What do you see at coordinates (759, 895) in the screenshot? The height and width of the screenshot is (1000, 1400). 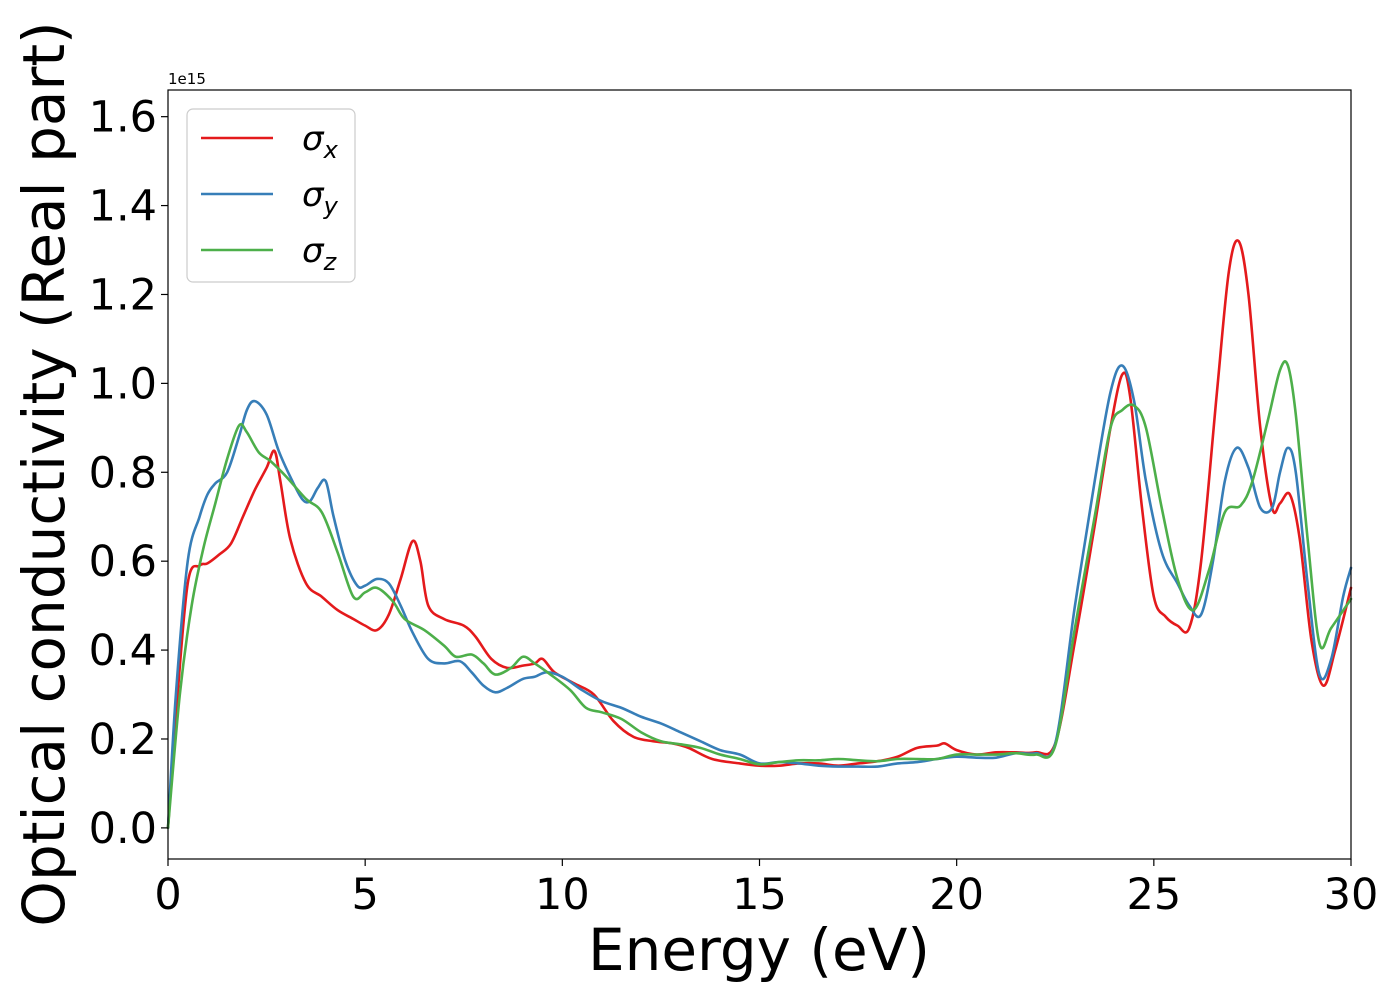 I see `x-tick-label: 15` at bounding box center [759, 895].